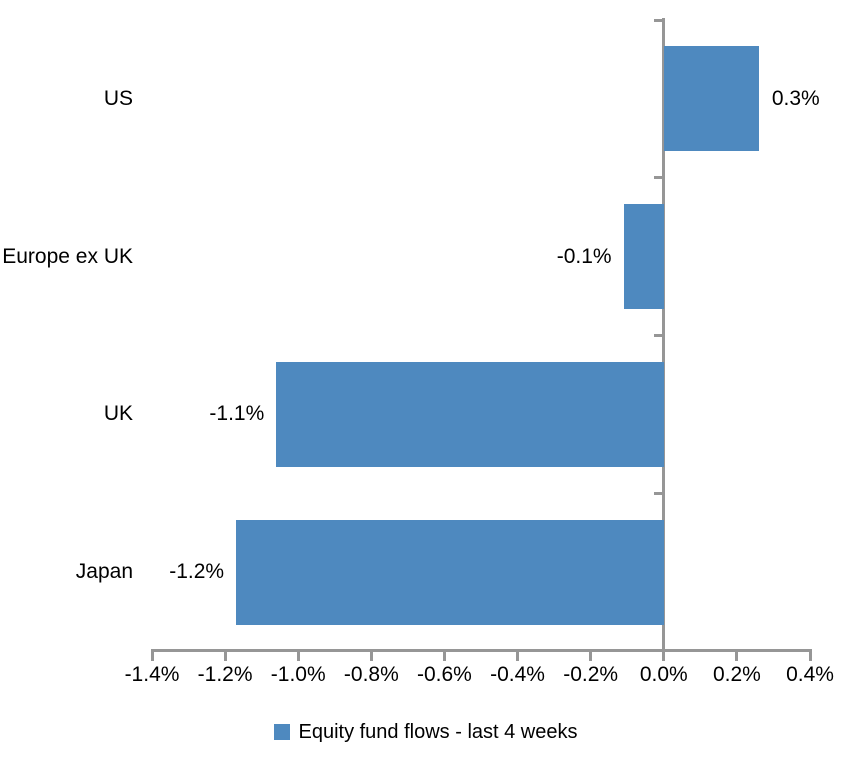 The height and width of the screenshot is (757, 852). I want to click on x-tick-label: 0.0%, so click(663, 674).